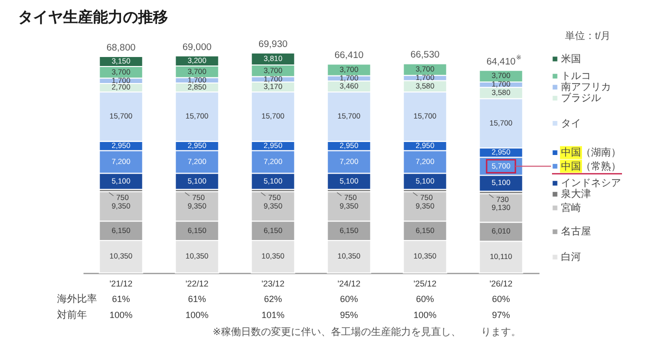  Describe the element at coordinates (72, 315) in the screenshot. I see `text: 対前年` at that location.